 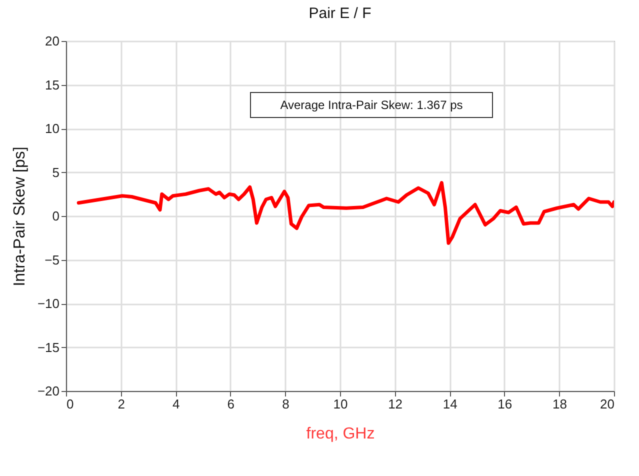 I want to click on line-series, so click(x=345, y=213).